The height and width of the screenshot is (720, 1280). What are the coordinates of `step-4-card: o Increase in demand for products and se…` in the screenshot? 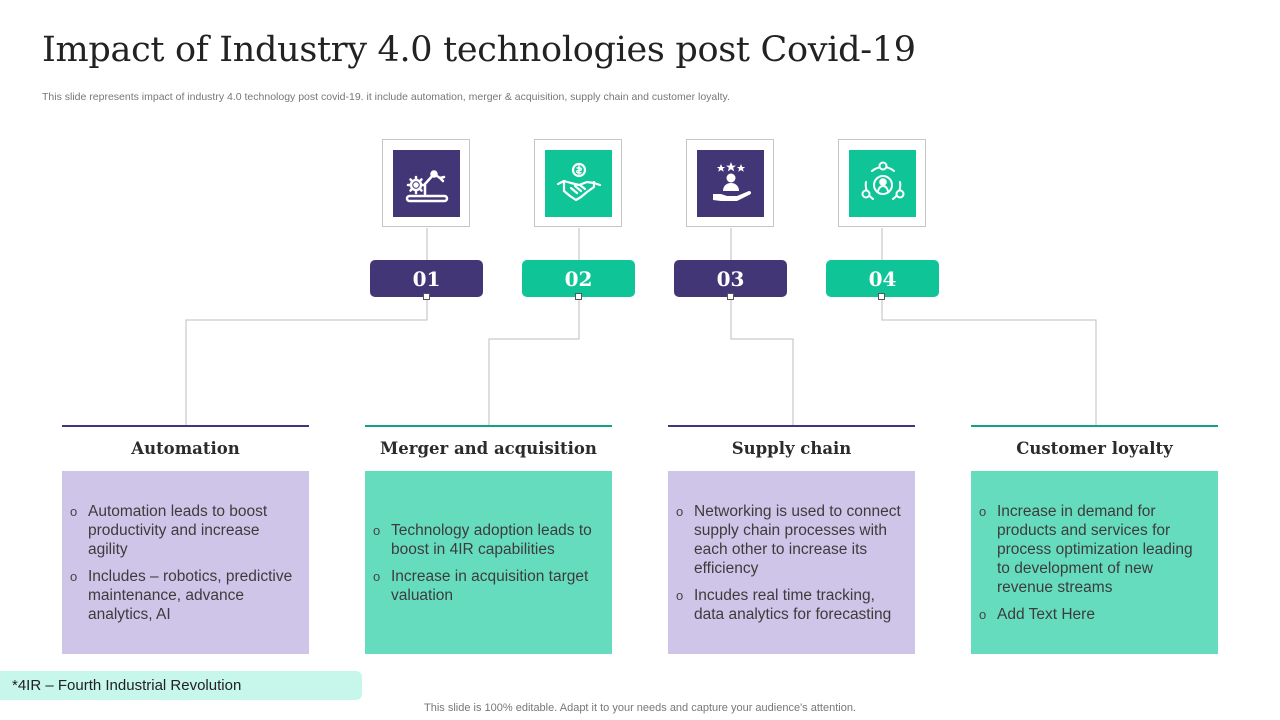 It's located at (1094, 562).